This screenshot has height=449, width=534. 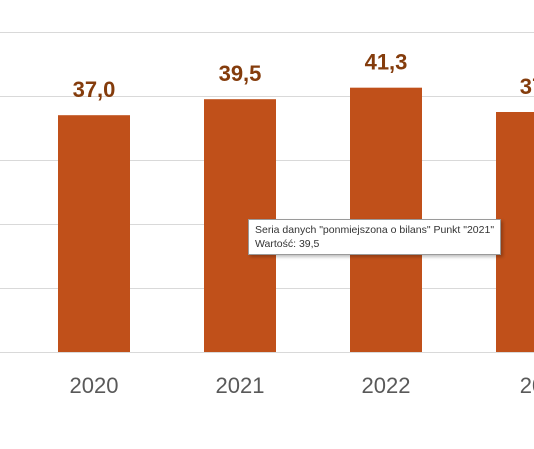 I want to click on x-tick-2022: 2022, so click(x=386, y=385).